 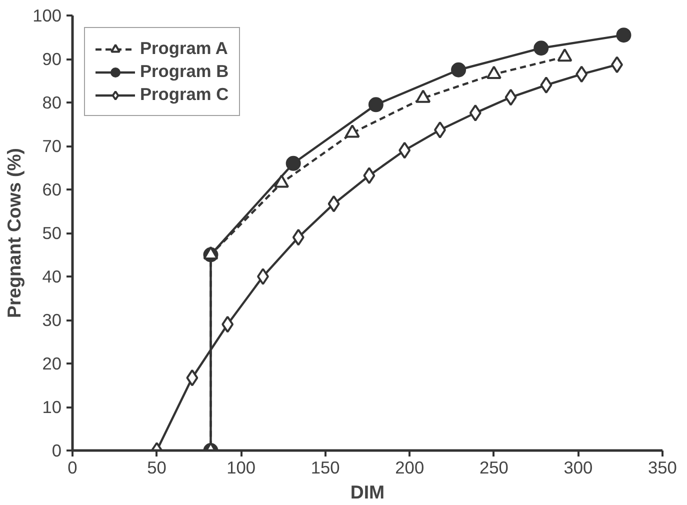 I want to click on y-tick-label: 10, so click(x=52, y=407).